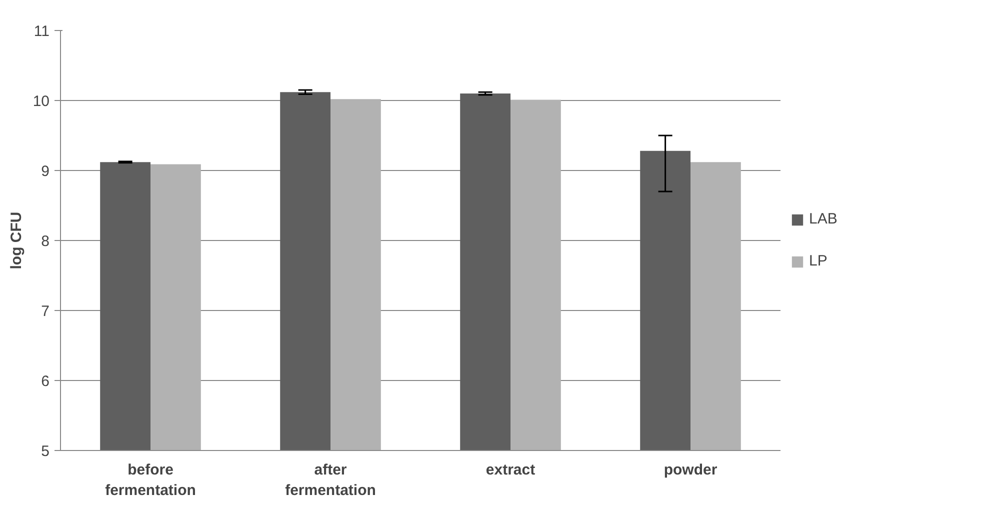  What do you see at coordinates (511, 470) in the screenshot?
I see `x-tick-label: extract` at bounding box center [511, 470].